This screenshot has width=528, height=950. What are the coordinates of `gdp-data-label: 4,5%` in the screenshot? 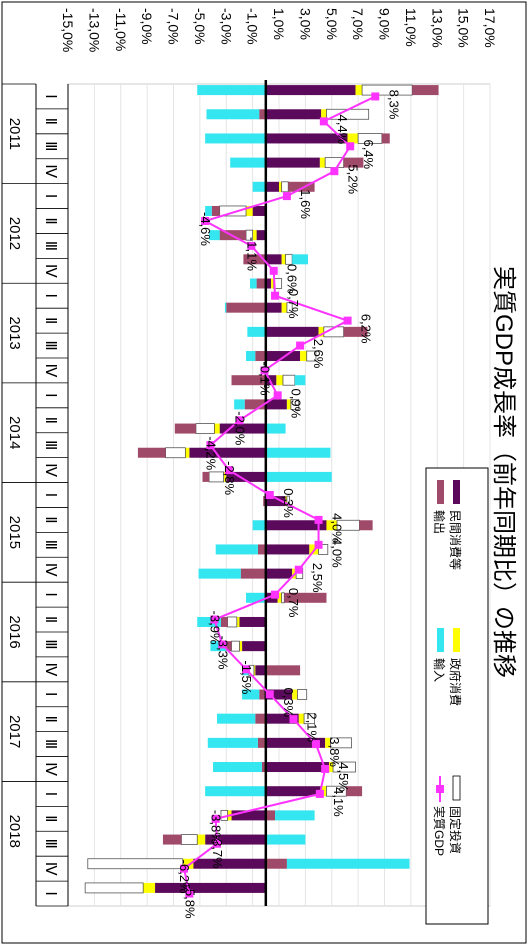 It's located at (343, 777).